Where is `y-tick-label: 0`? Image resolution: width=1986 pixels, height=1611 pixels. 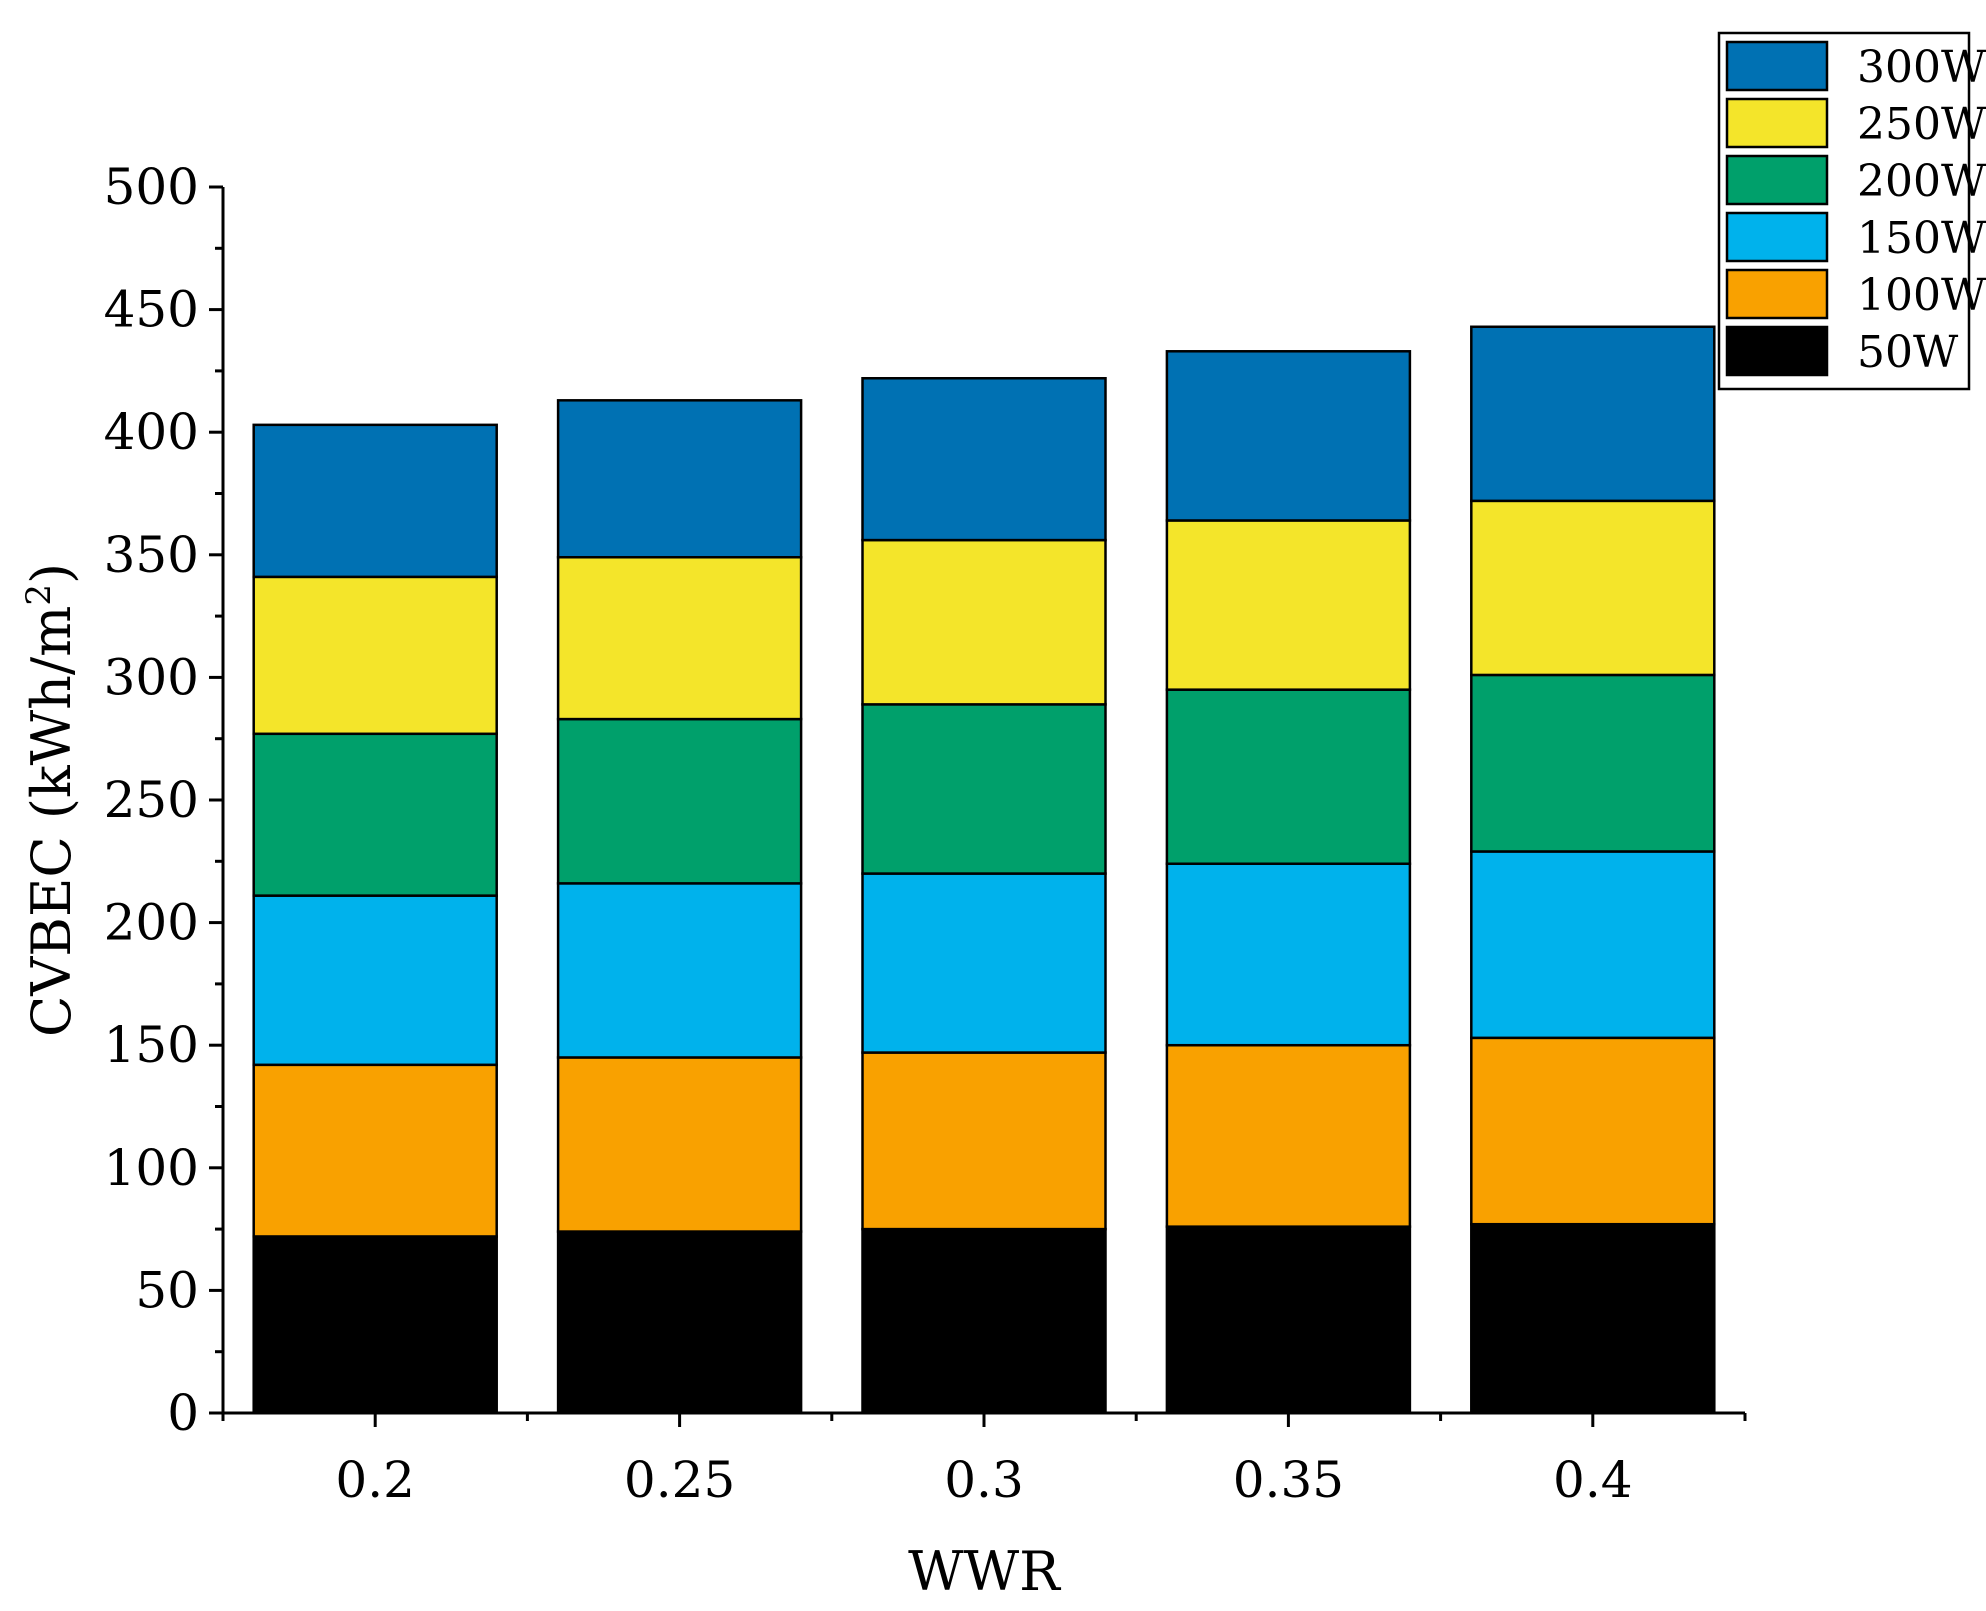
y-tick-label: 0 is located at coordinates (183, 1413).